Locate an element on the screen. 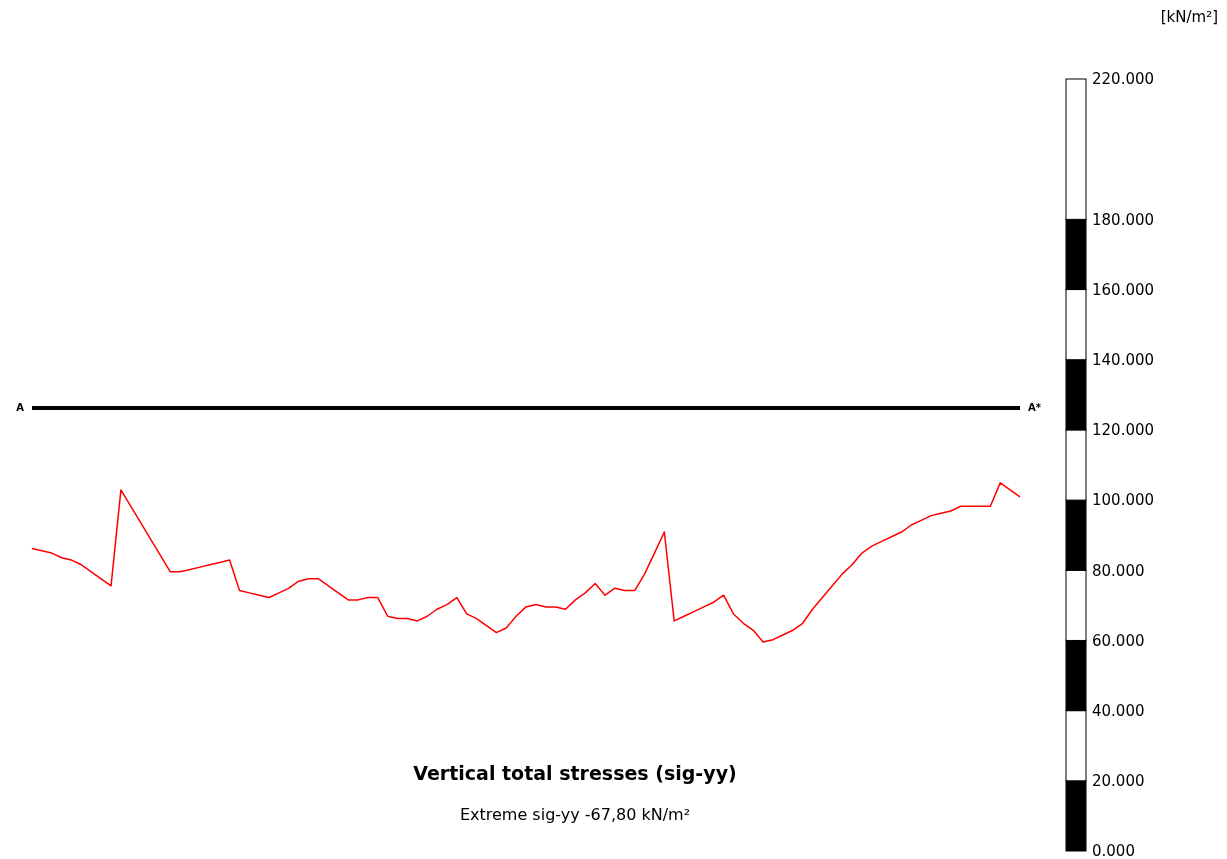 The image size is (1227, 859). y-tick-label: 160.000 is located at coordinates (1123, 289).